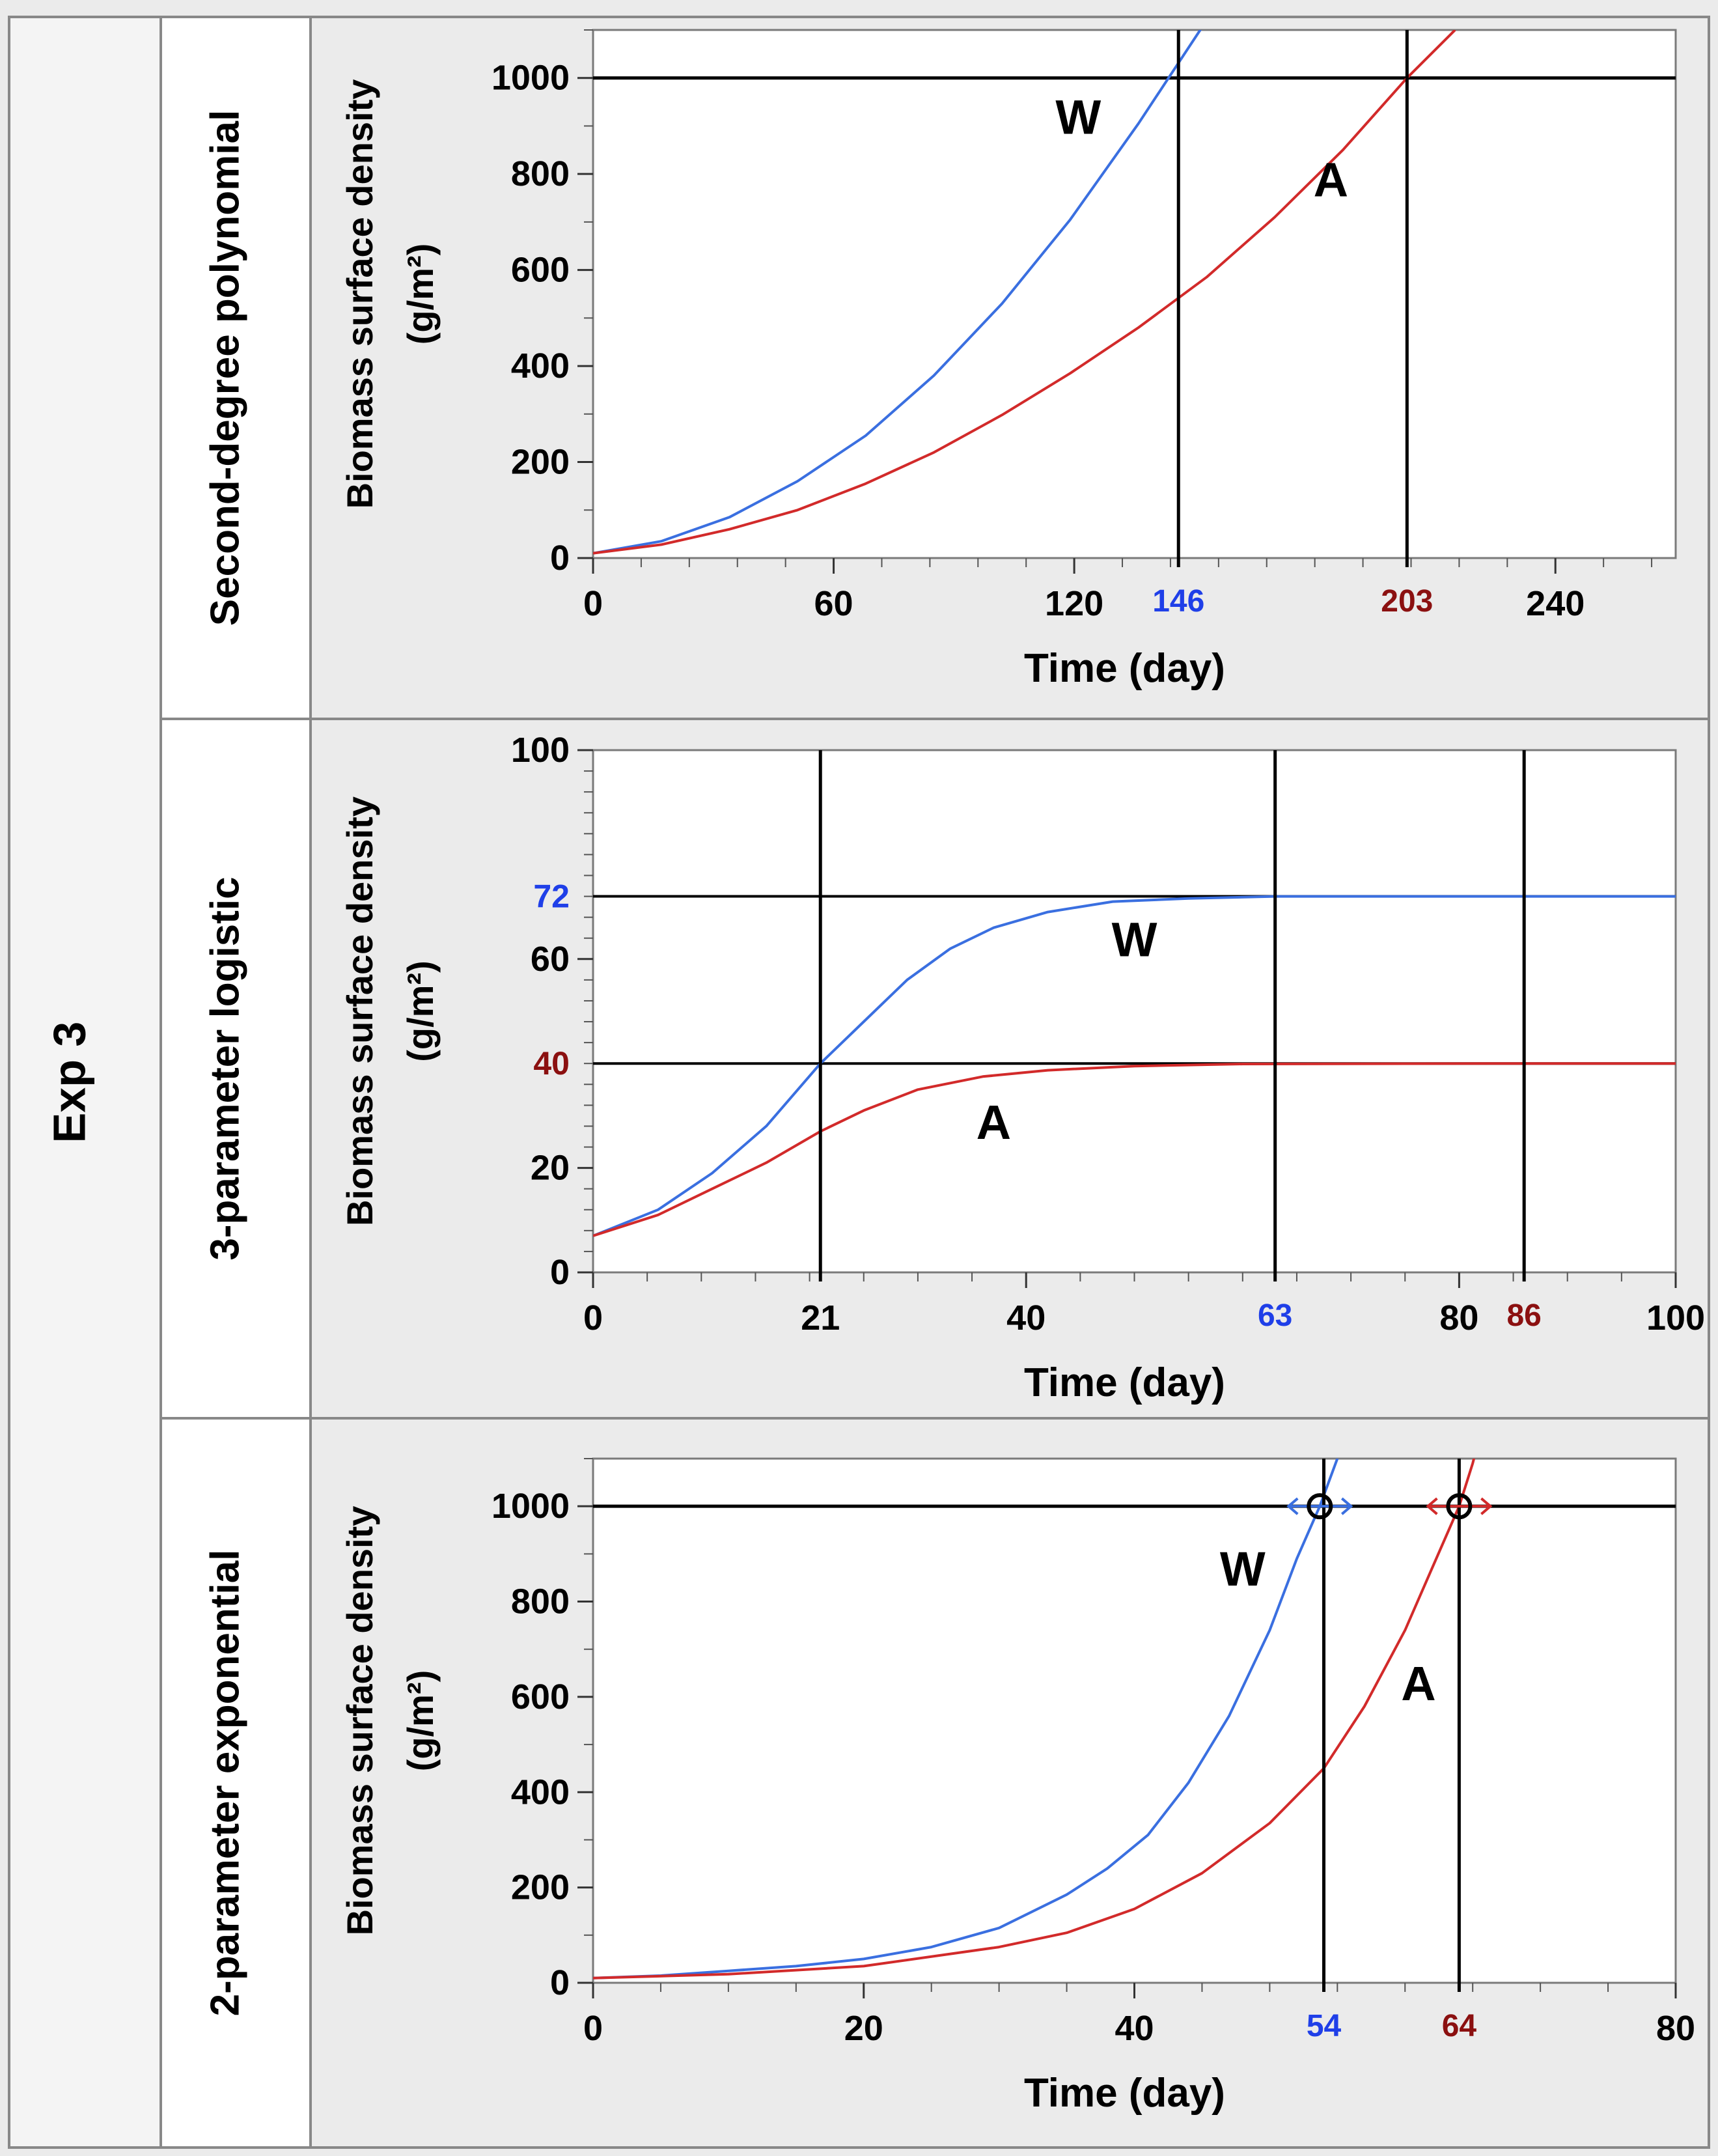 Image resolution: width=1718 pixels, height=2156 pixels. I want to click on x-tick-label: 240, so click(1555, 603).